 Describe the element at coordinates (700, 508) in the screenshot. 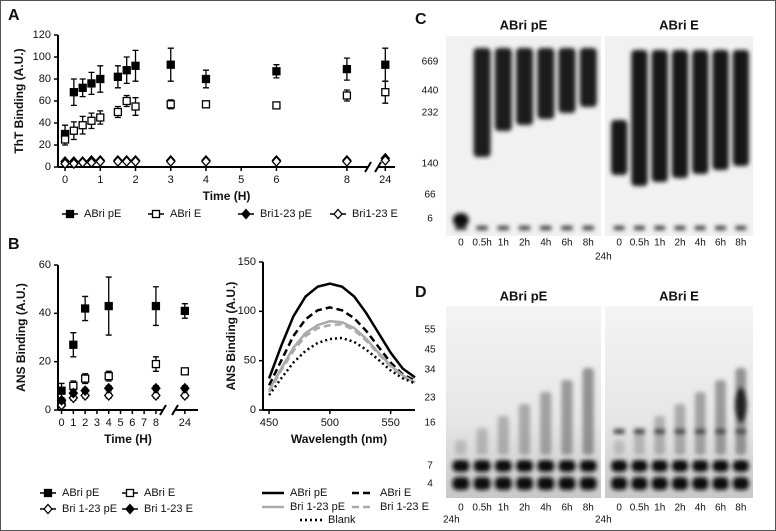

I see `lane-label: 4h` at that location.